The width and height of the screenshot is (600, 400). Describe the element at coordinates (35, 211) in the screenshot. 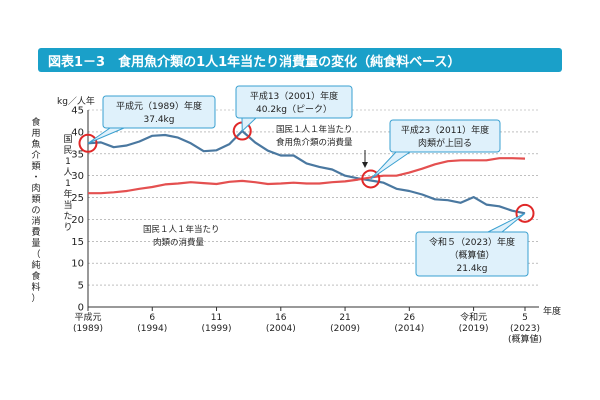

I see `y-axis-title-char: の` at that location.